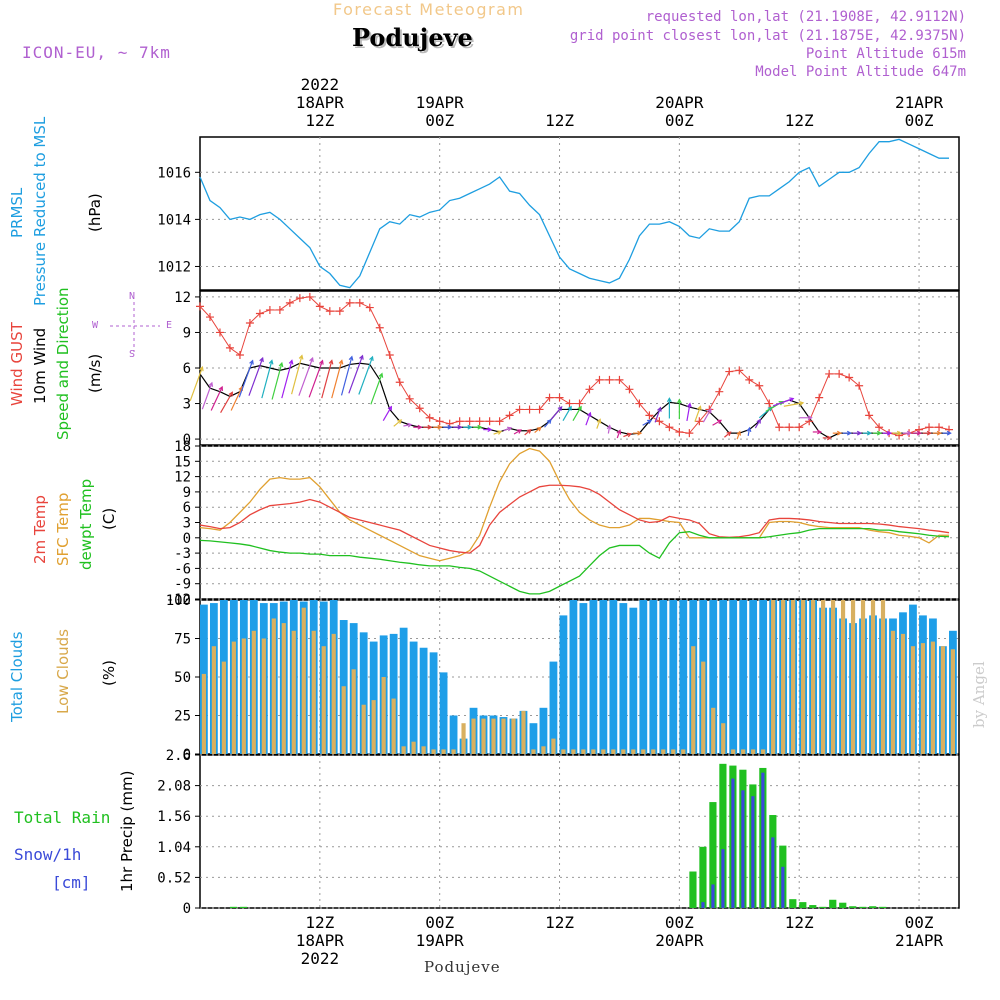 The height and width of the screenshot is (1000, 1000). Describe the element at coordinates (135, 327) in the screenshot. I see `compass-rose-icon` at that location.